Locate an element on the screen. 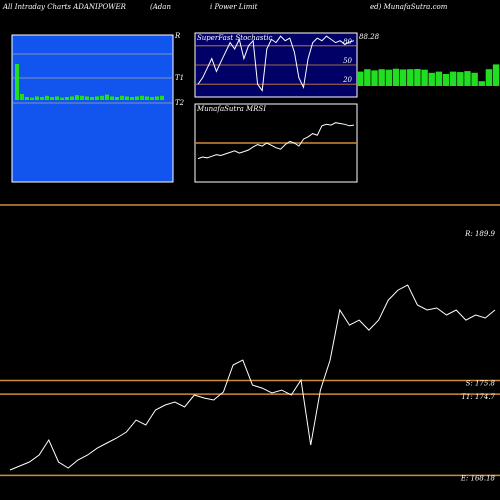 Image resolution: width=500 pixels, height=500 pixels. panel-title: SuperFast Stochastic is located at coordinates (235, 38).